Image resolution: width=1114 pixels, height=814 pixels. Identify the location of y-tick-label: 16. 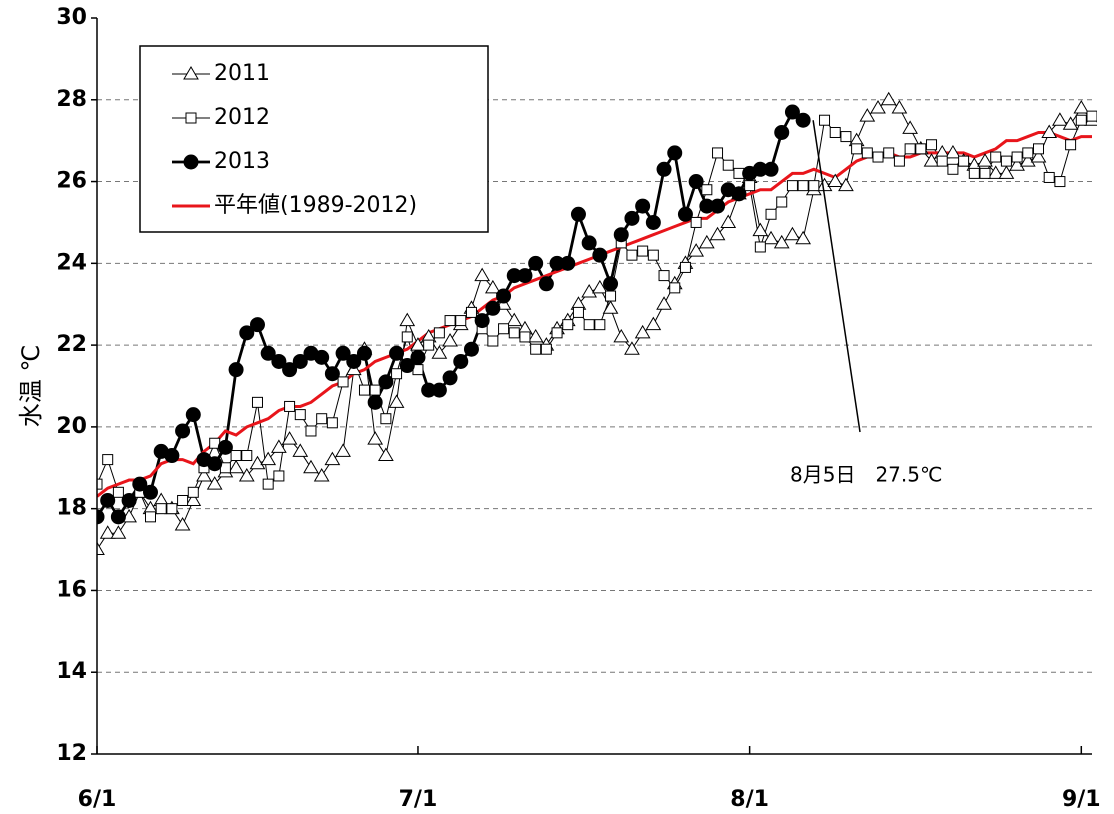
(71, 589).